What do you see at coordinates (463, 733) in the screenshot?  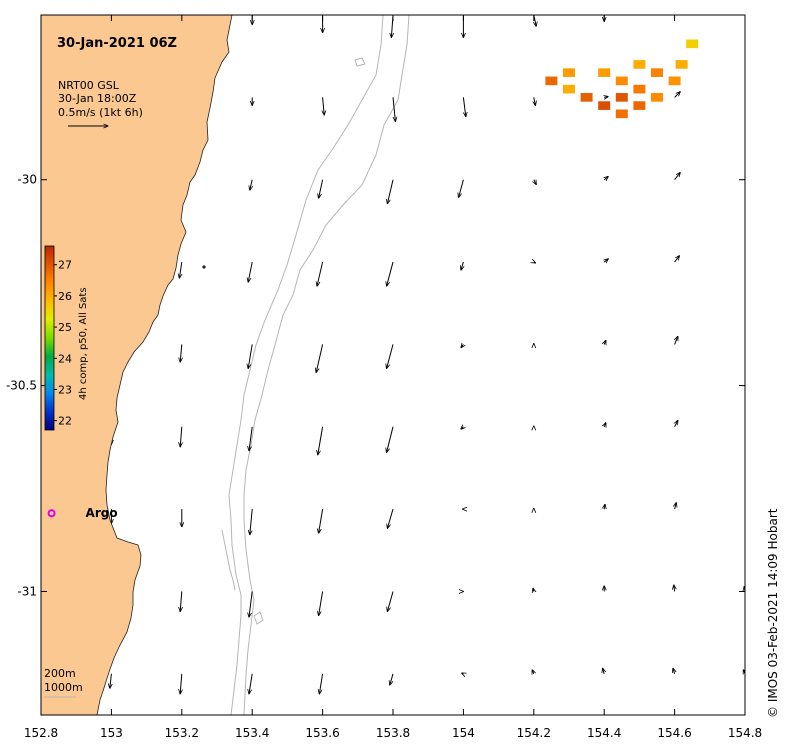 I see `x-tick-label: 154` at bounding box center [463, 733].